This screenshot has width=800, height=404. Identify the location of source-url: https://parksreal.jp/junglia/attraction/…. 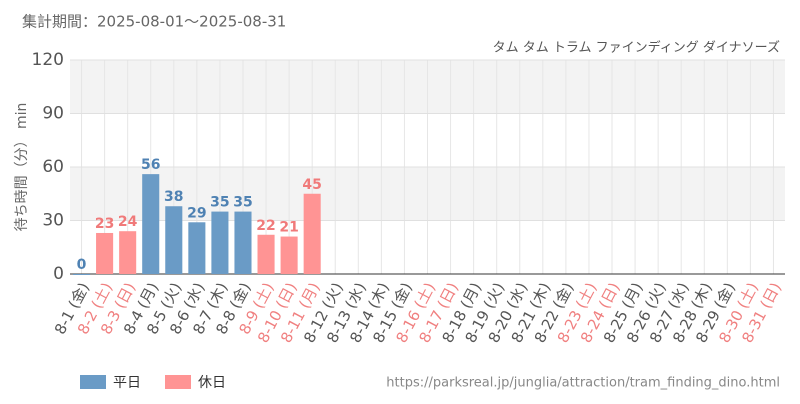
(583, 383).